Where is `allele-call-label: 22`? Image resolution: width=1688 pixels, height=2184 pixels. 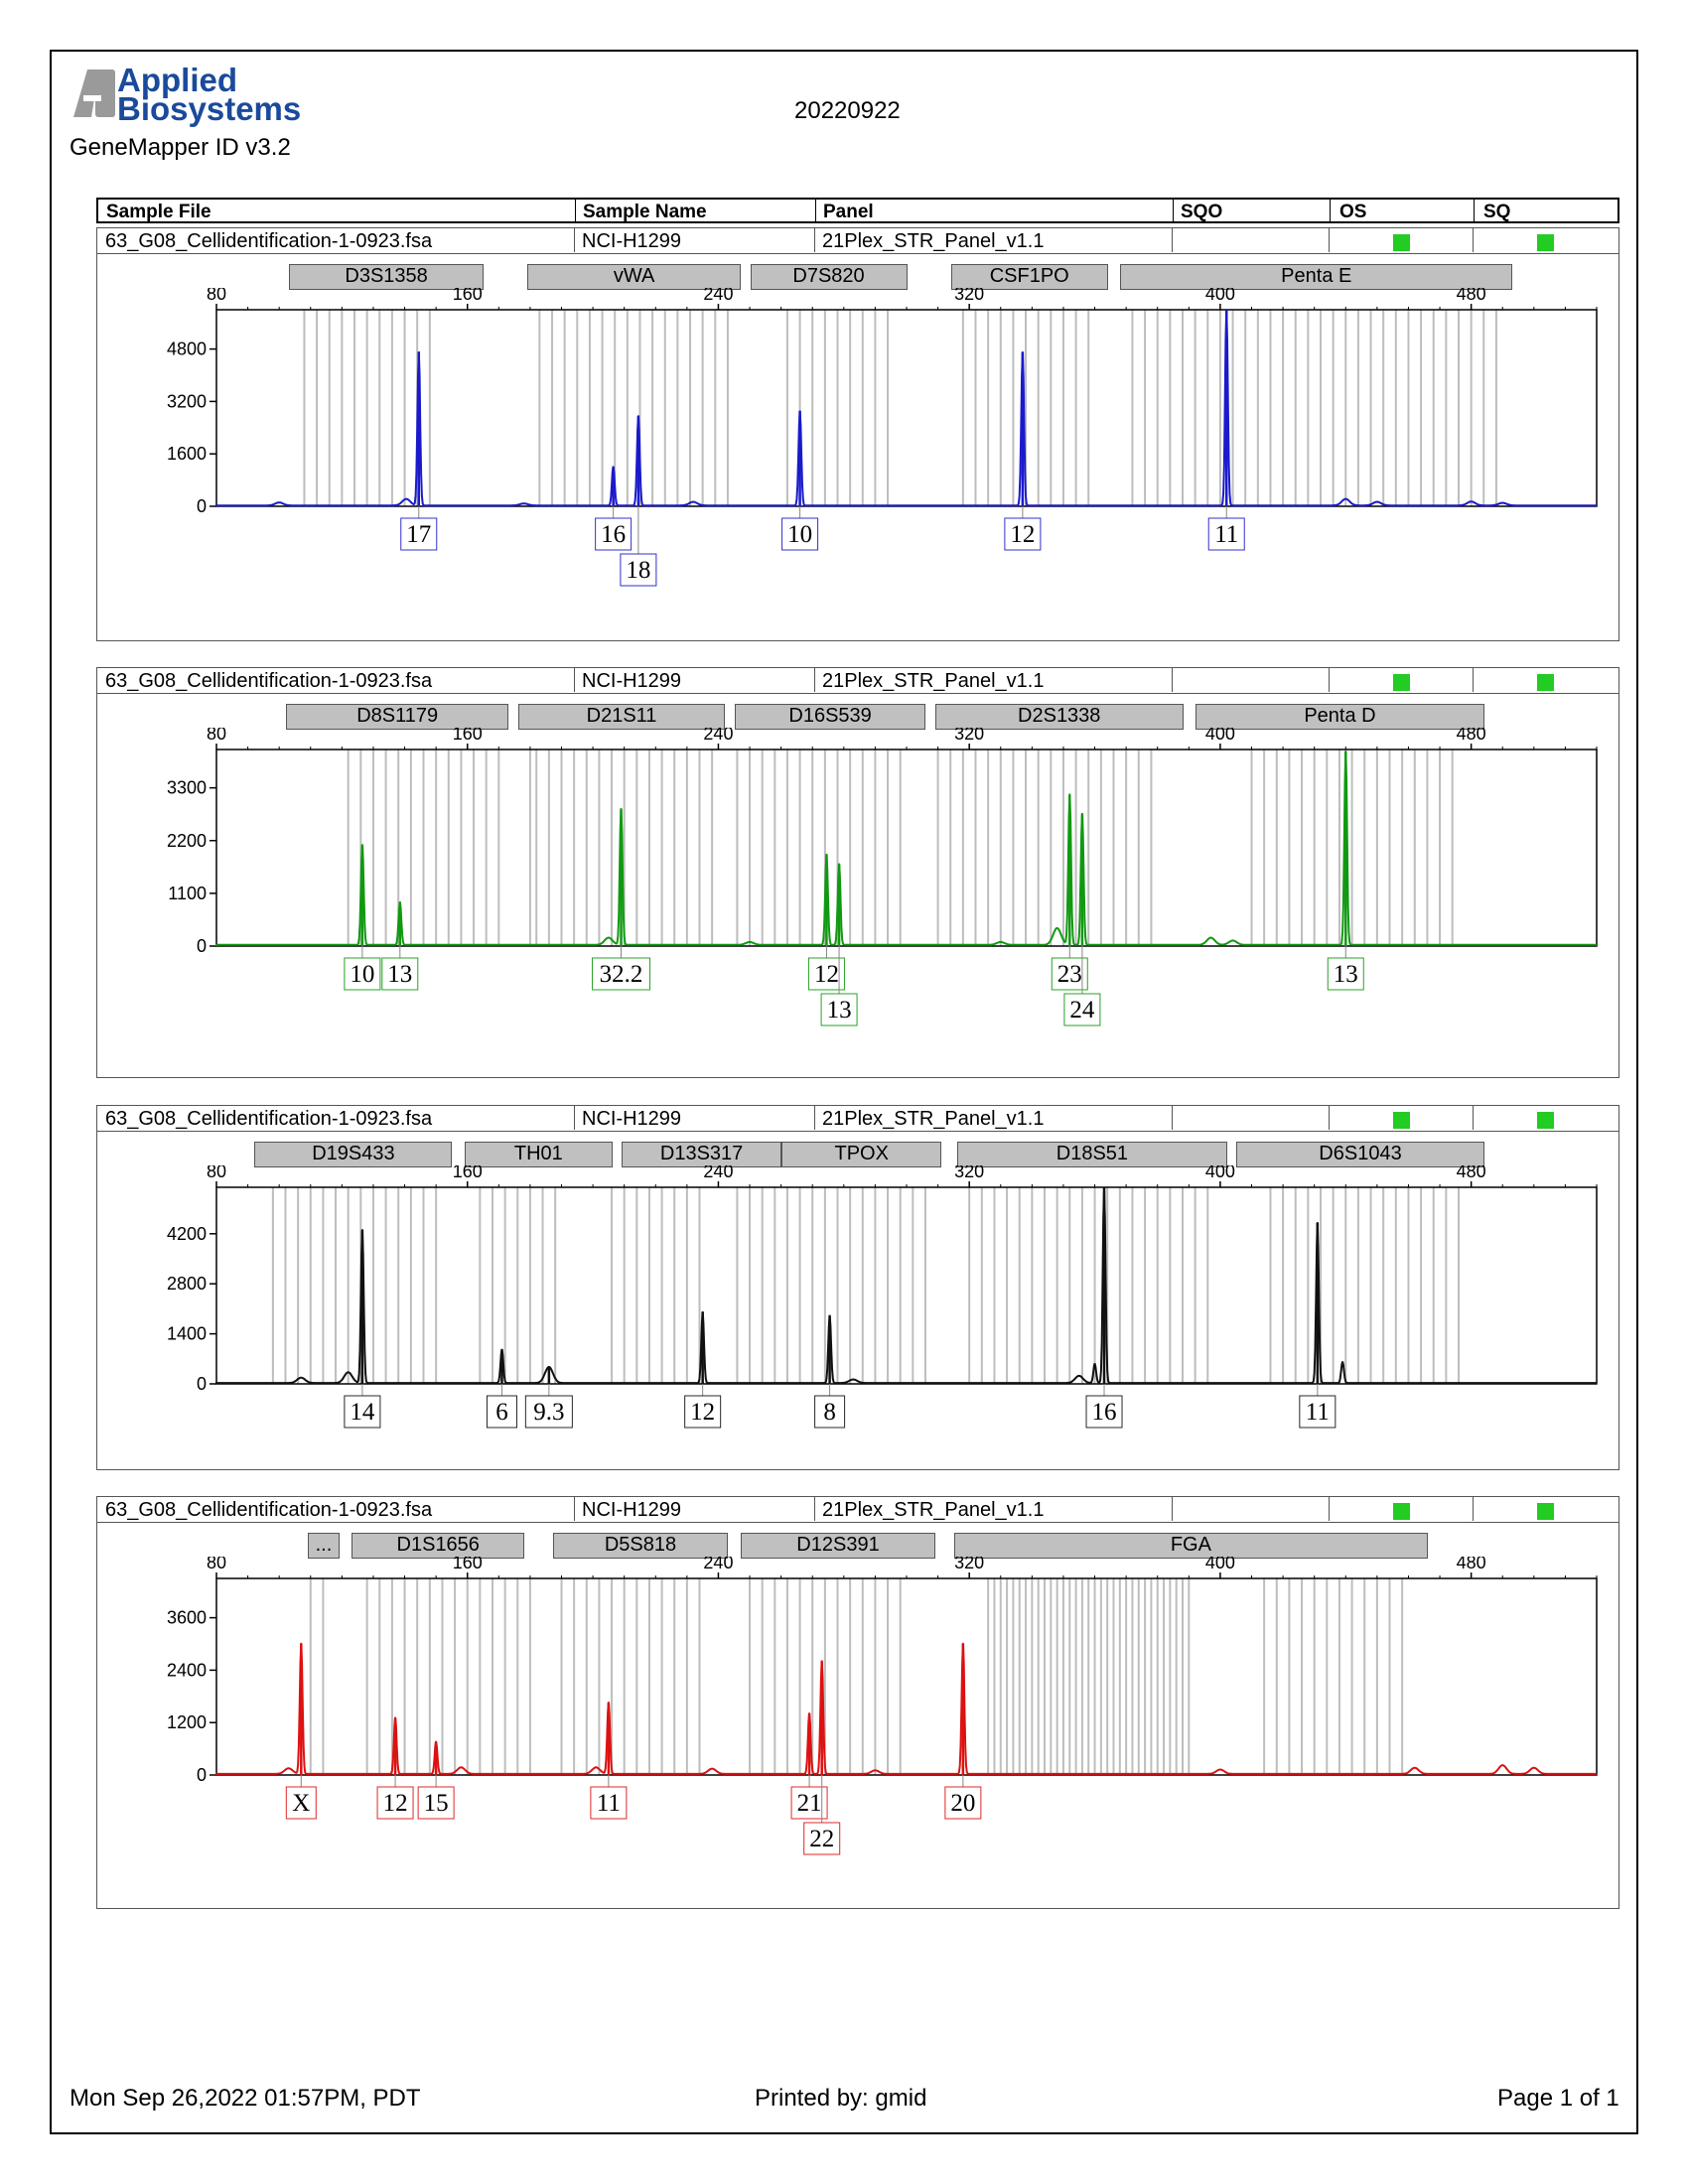
allele-call-label: 22 is located at coordinates (821, 1839).